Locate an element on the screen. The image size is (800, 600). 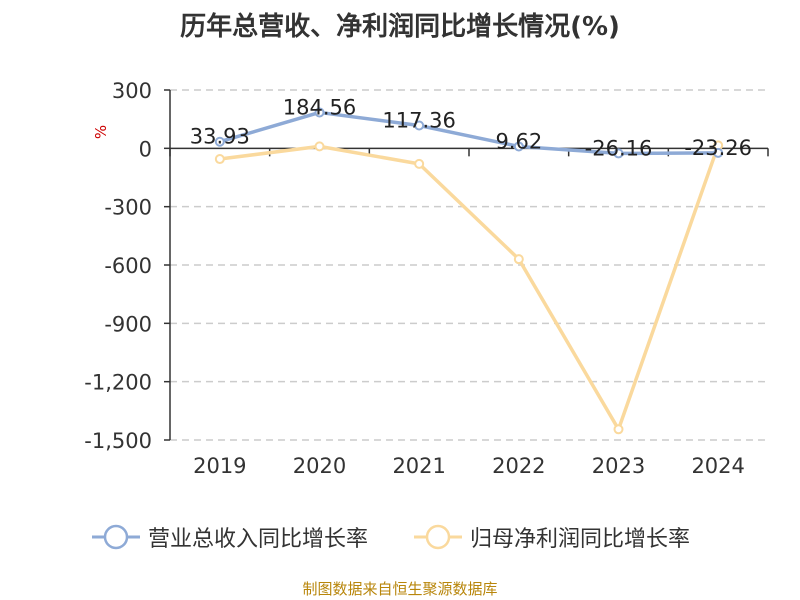
x-tick-label: 2022 is located at coordinates (518, 466).